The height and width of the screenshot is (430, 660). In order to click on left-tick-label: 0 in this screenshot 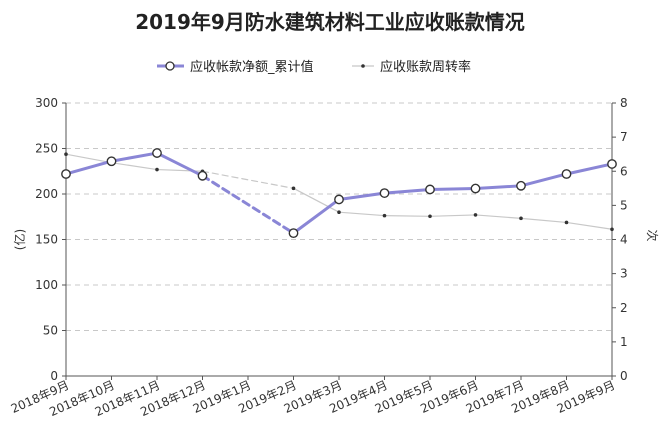, I will do `click(54, 376)`.